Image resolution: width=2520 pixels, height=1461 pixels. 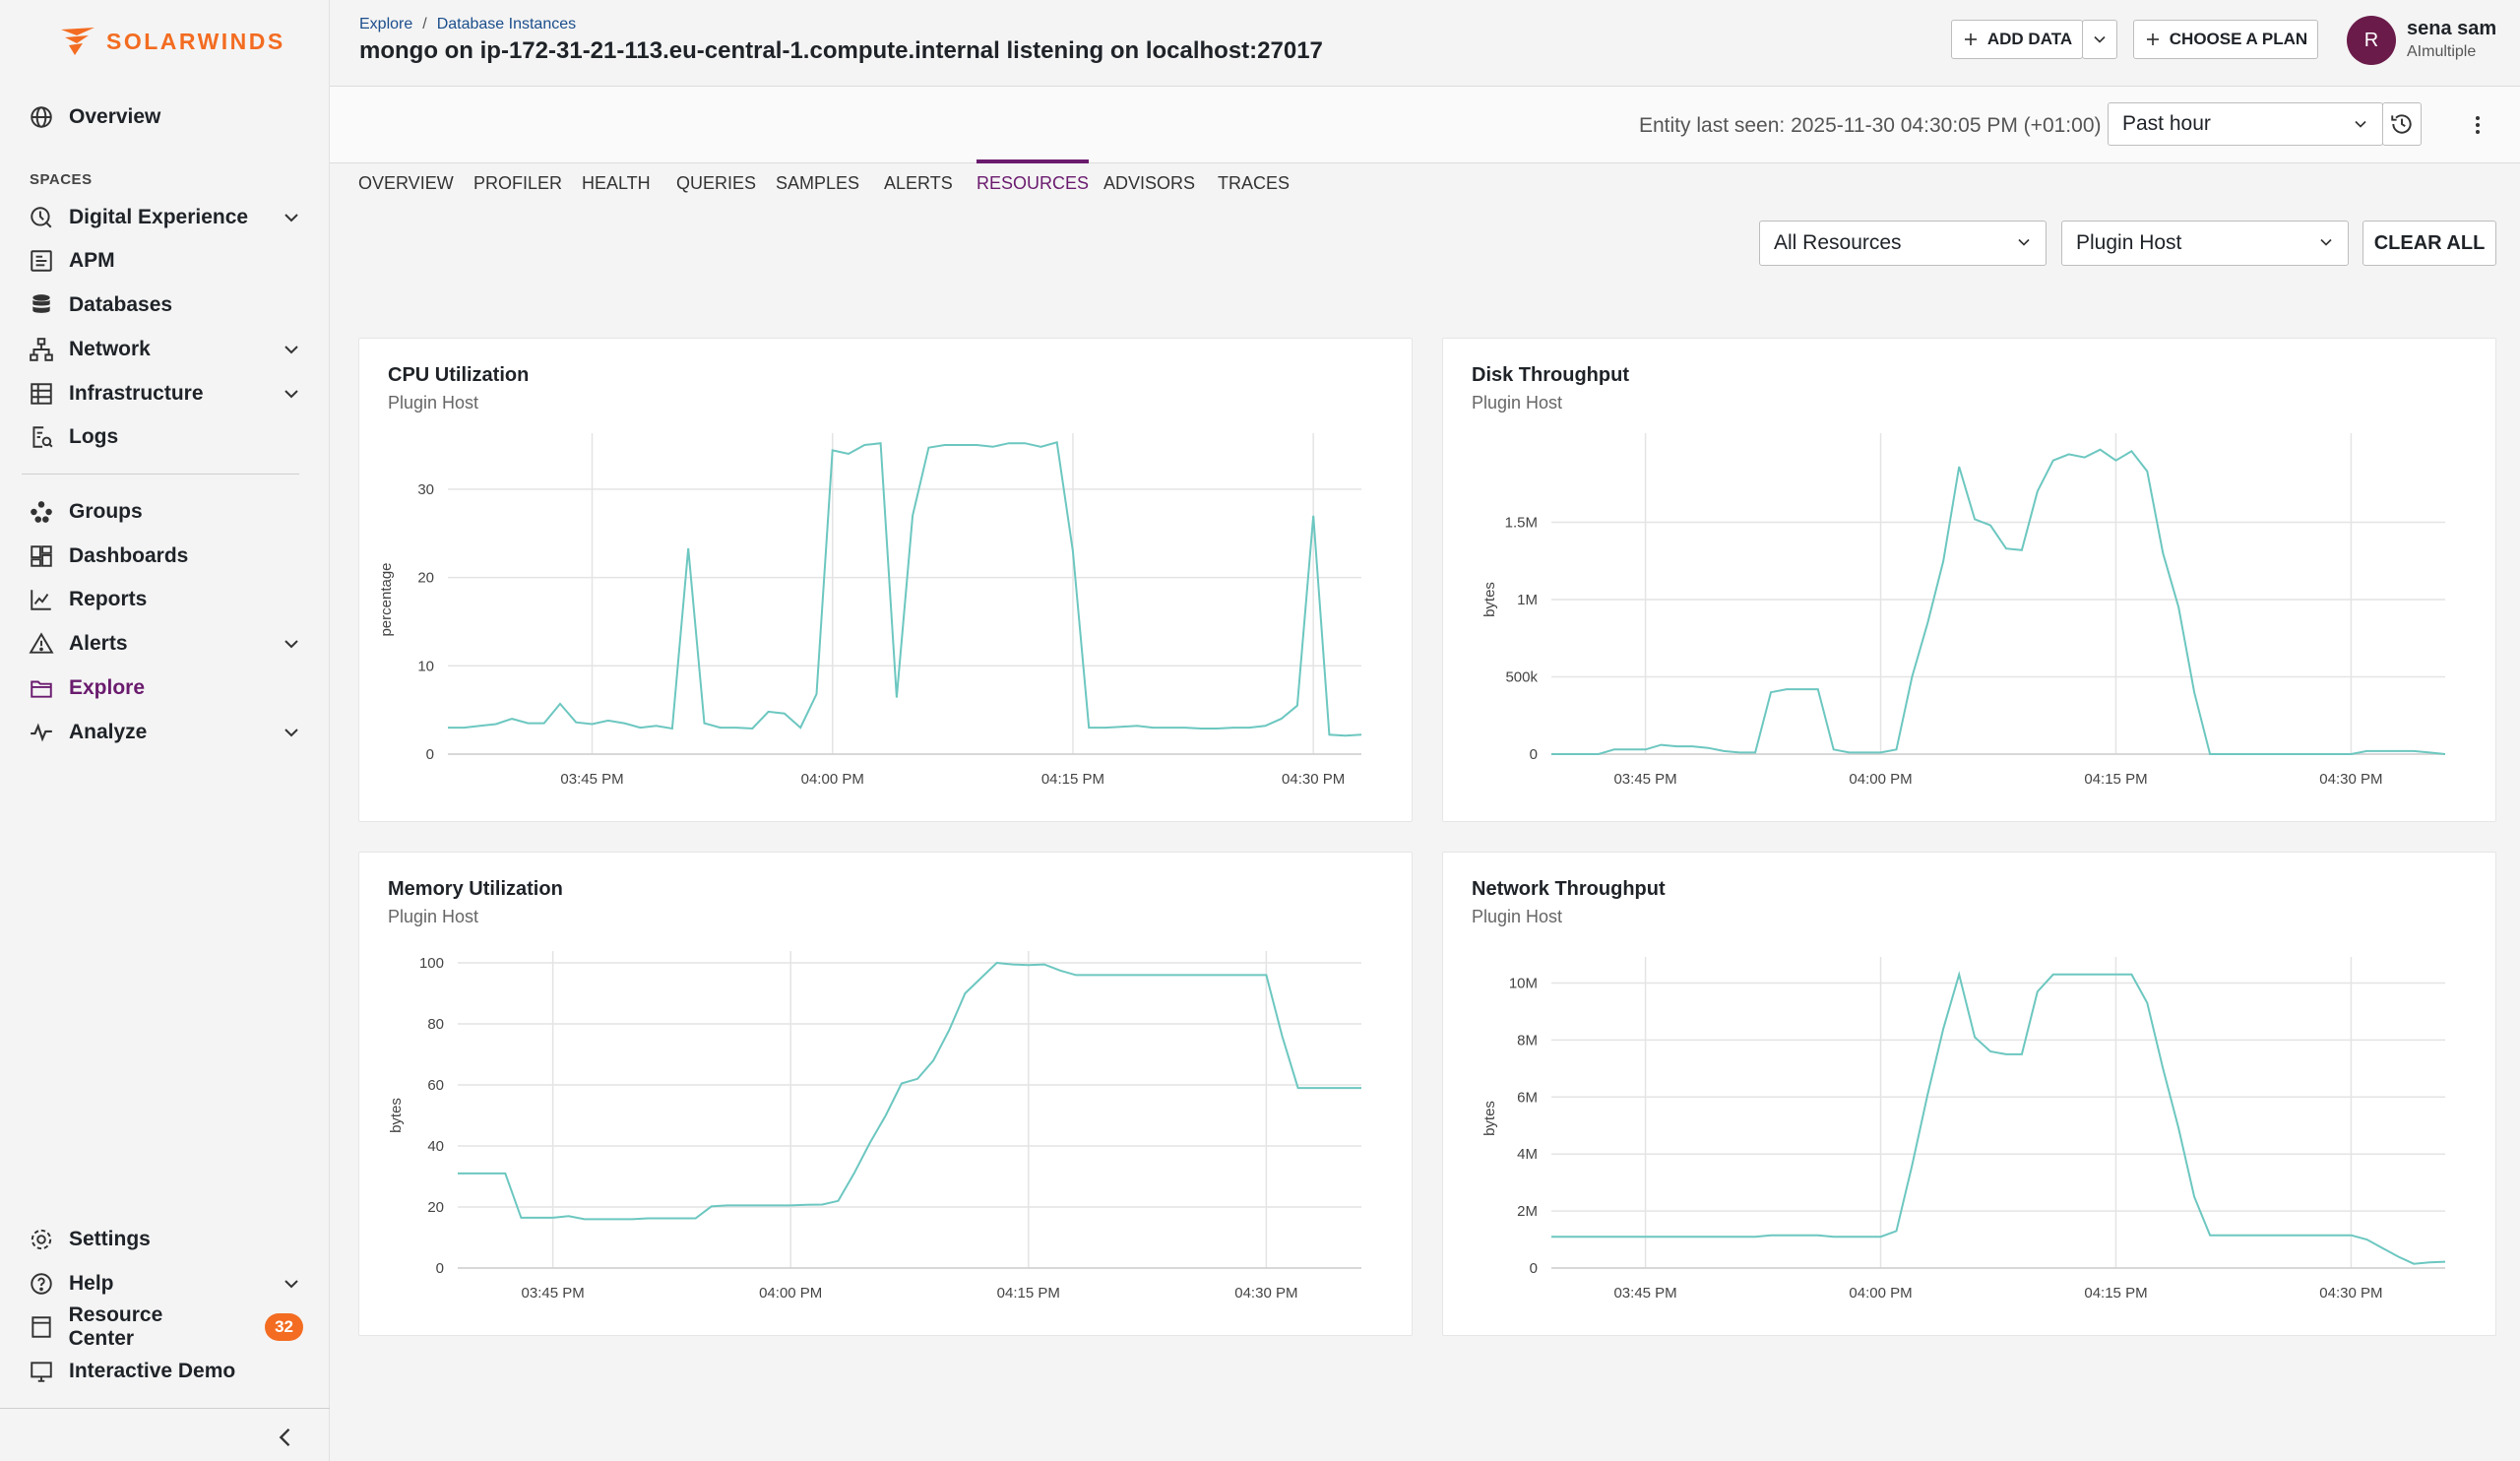 What do you see at coordinates (459, 375) in the screenshot?
I see `chart-title: CPU Utilization` at bounding box center [459, 375].